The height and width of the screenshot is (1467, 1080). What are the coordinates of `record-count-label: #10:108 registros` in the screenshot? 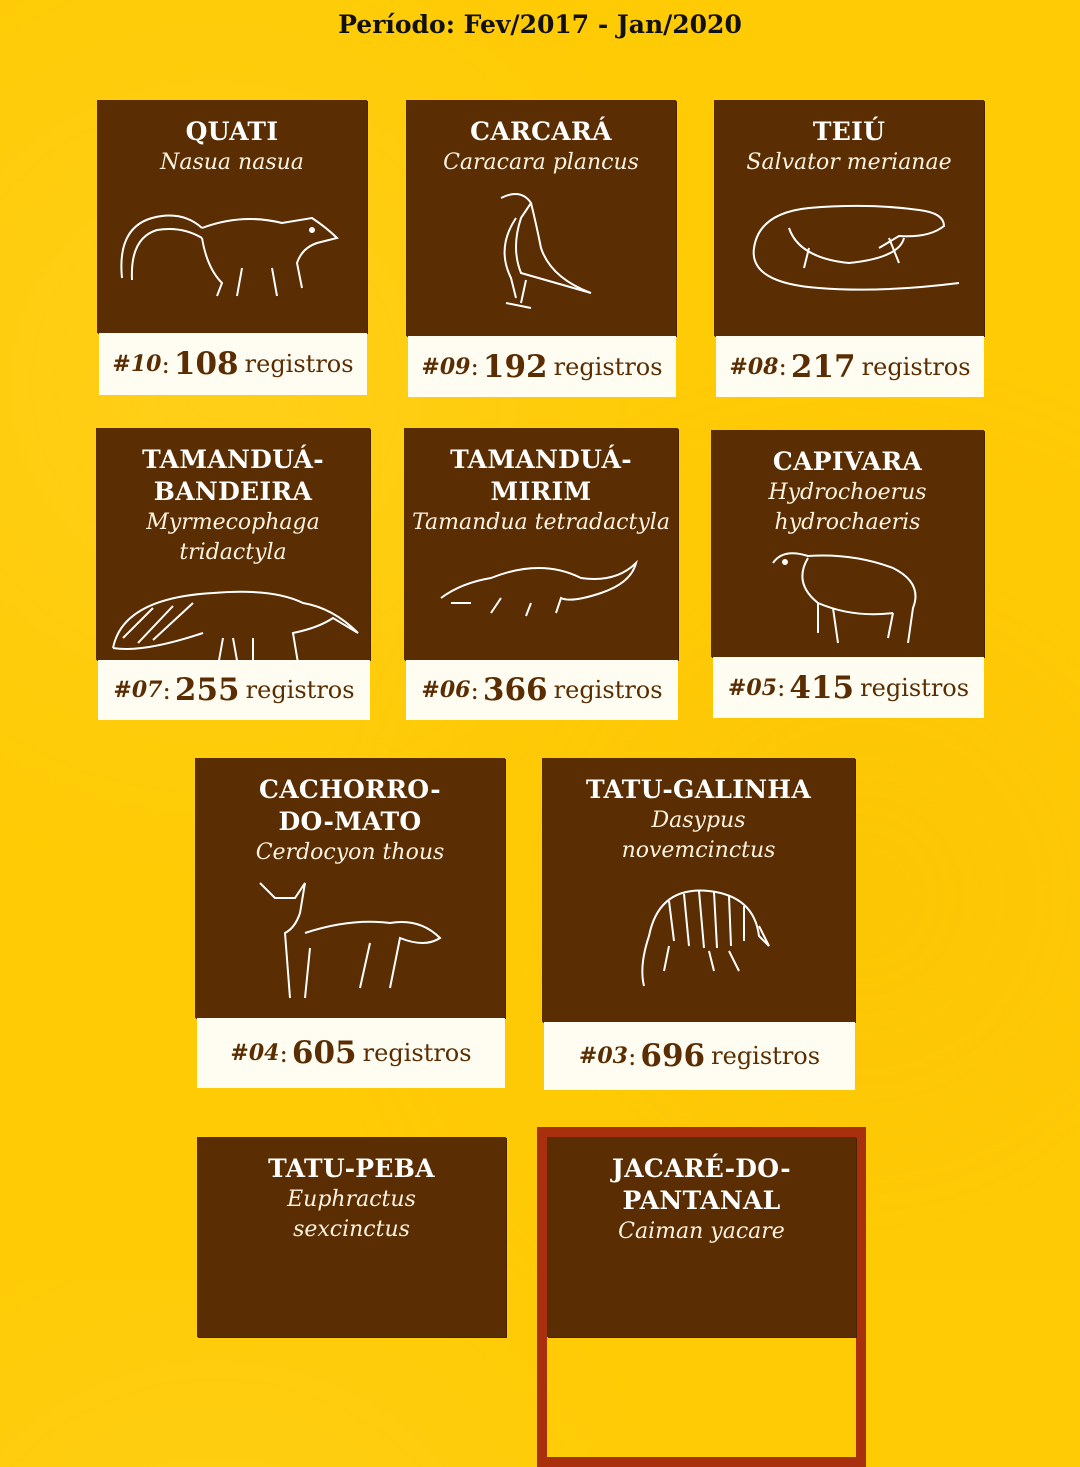 It's located at (233, 364).